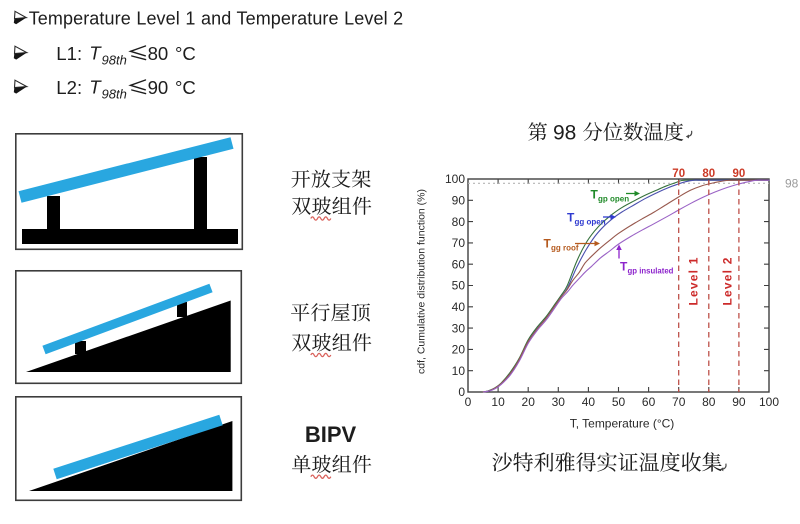  I want to click on svg-text: gg open, so click(590, 222).